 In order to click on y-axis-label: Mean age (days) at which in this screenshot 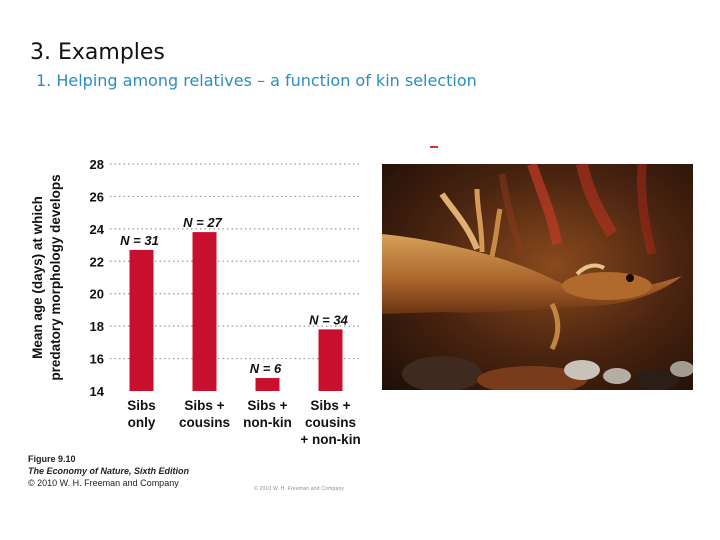, I will do `click(37, 277)`.